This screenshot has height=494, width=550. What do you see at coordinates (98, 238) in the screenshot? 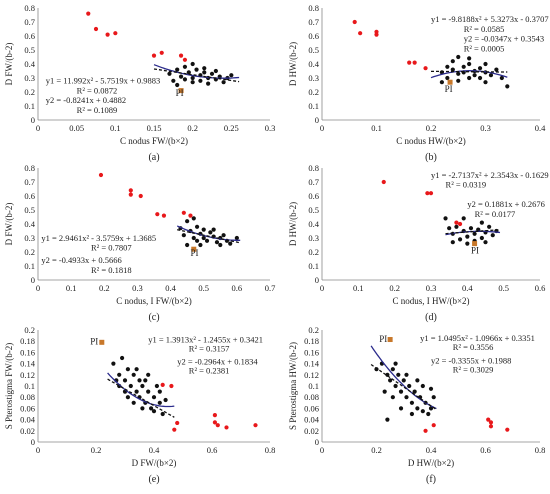
I see `equation-label: y1 = 2.9461x² - 3.5759x + 1.3685` at bounding box center [98, 238].